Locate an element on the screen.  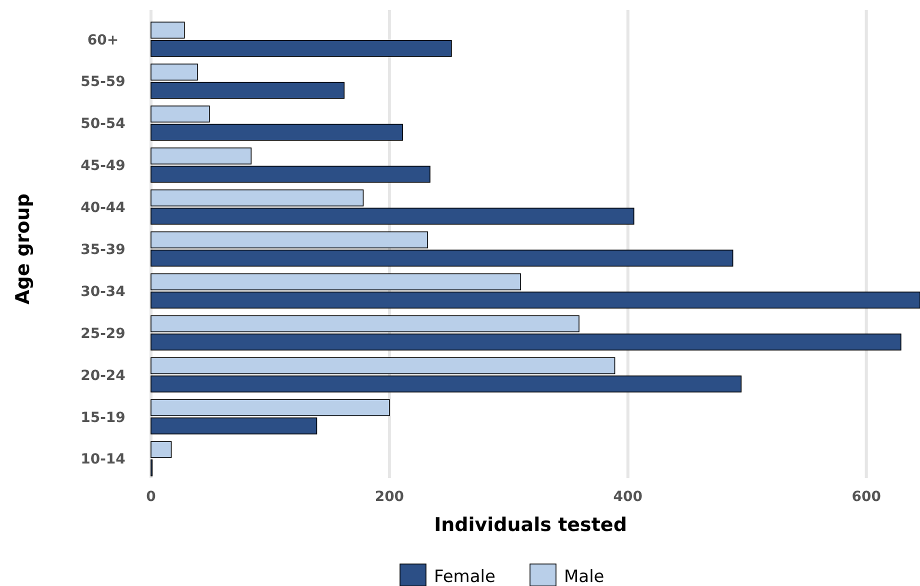
y-tick-label: 30-34 is located at coordinates (103, 292).